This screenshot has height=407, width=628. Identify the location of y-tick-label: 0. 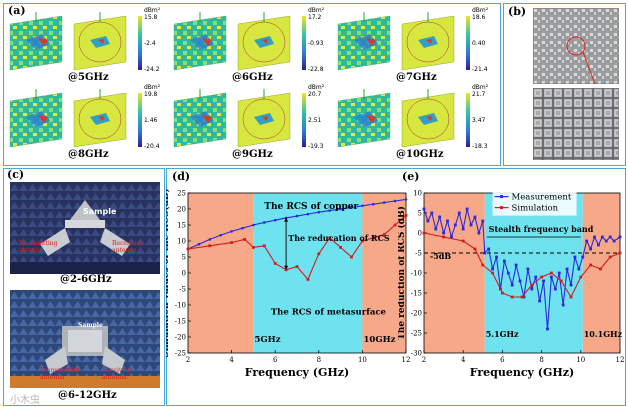
(184, 274).